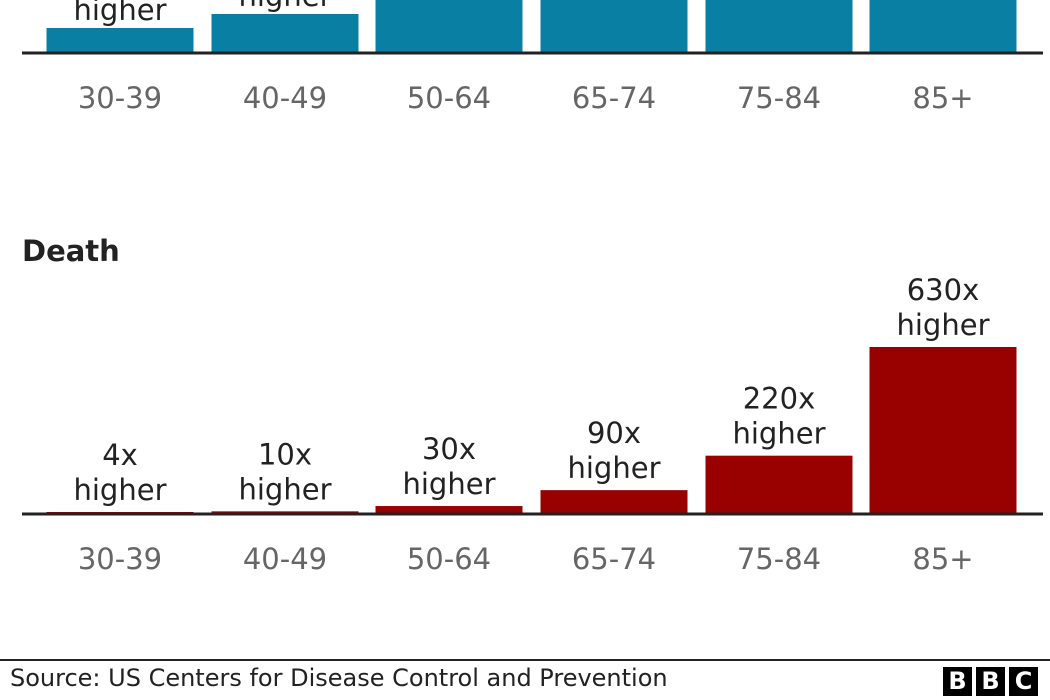  What do you see at coordinates (449, 98) in the screenshot?
I see `top-x-tick-label: 50-64` at bounding box center [449, 98].